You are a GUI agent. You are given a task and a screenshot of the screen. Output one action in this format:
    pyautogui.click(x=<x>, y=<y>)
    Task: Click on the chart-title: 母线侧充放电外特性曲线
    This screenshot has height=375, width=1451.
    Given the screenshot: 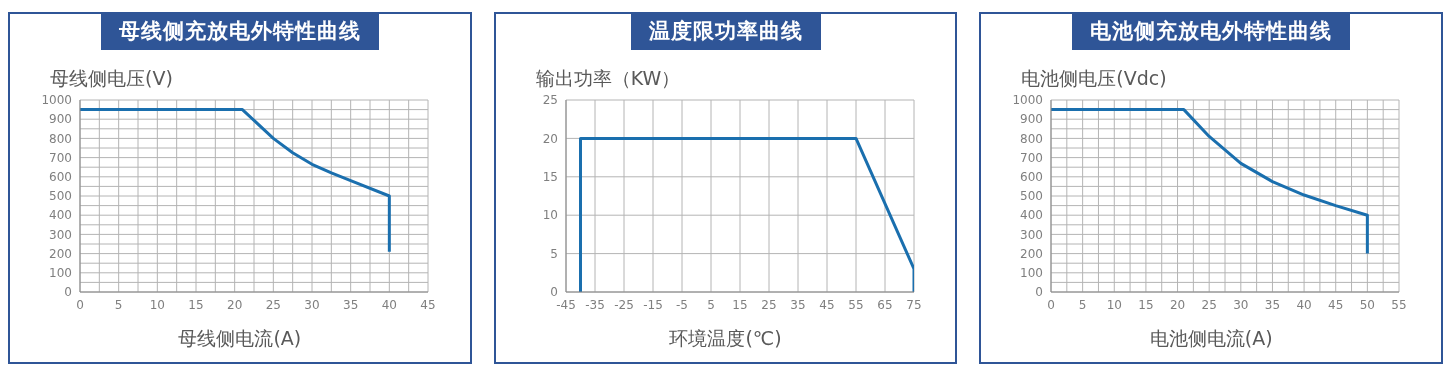 What is the action you would take?
    pyautogui.click(x=239, y=31)
    